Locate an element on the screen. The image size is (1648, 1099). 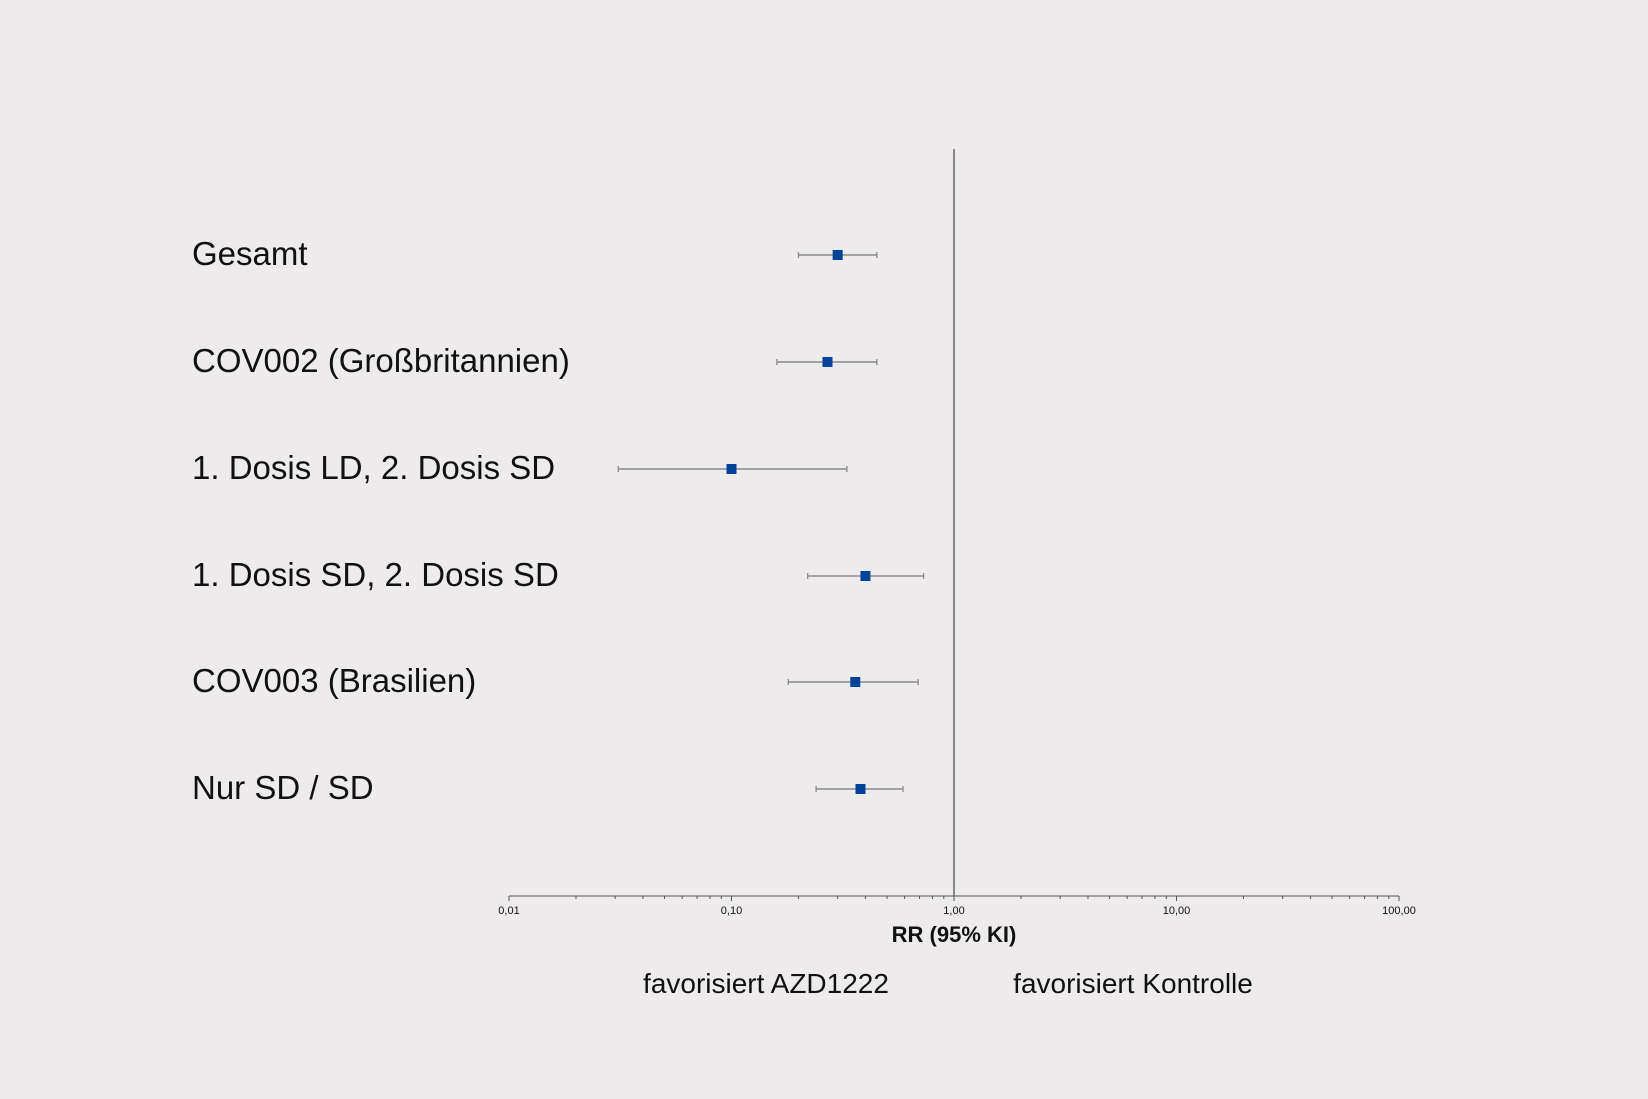
x-axis-label: RR (95% KI) is located at coordinates (954, 934).